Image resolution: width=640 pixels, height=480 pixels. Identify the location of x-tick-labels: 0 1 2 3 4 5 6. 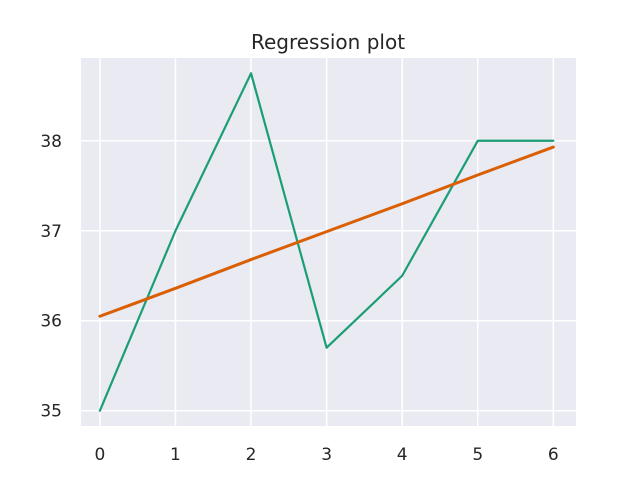
(326, 455).